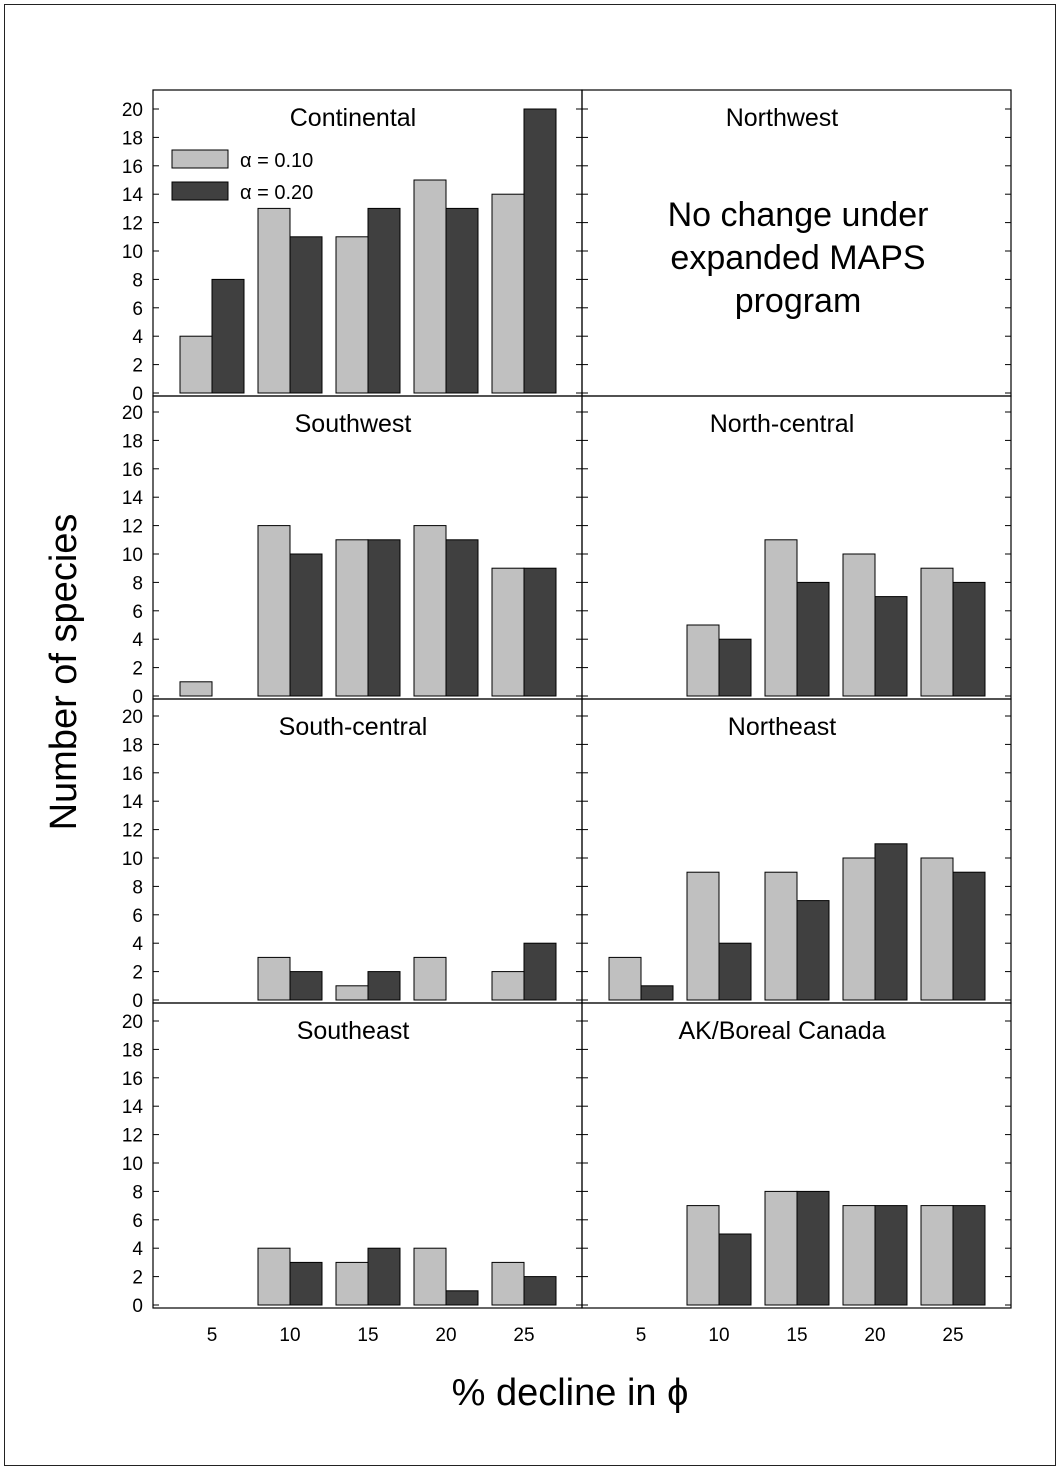 This screenshot has width=1060, height=1470. What do you see at coordinates (353, 424) in the screenshot?
I see `panel-title: Southwest` at bounding box center [353, 424].